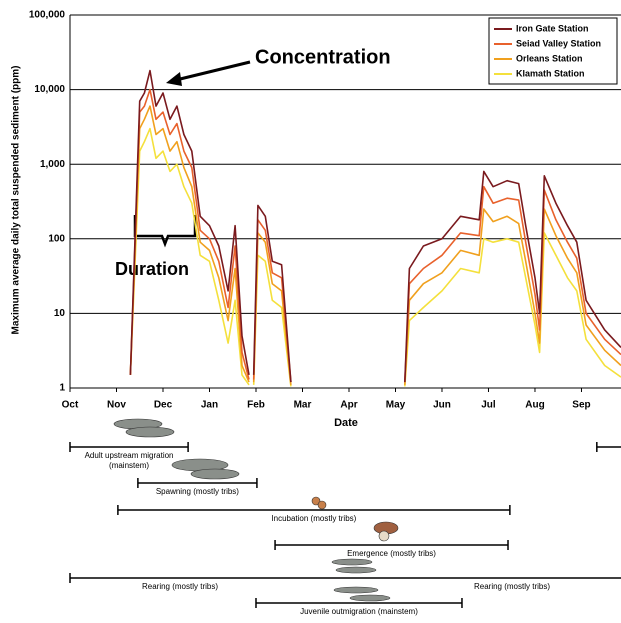  What do you see at coordinates (47, 15) in the screenshot?
I see `y-tick-label: 100,000` at bounding box center [47, 15].